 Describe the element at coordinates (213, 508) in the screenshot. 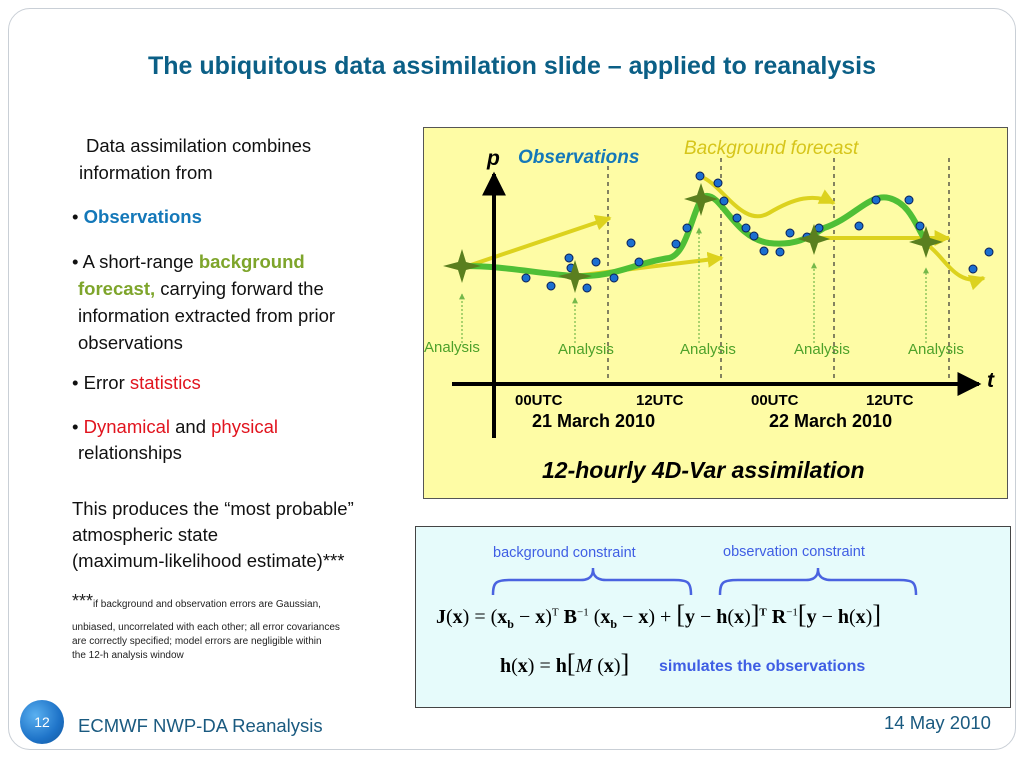

I see `produces-line-1: This produces the “most probable”` at that location.